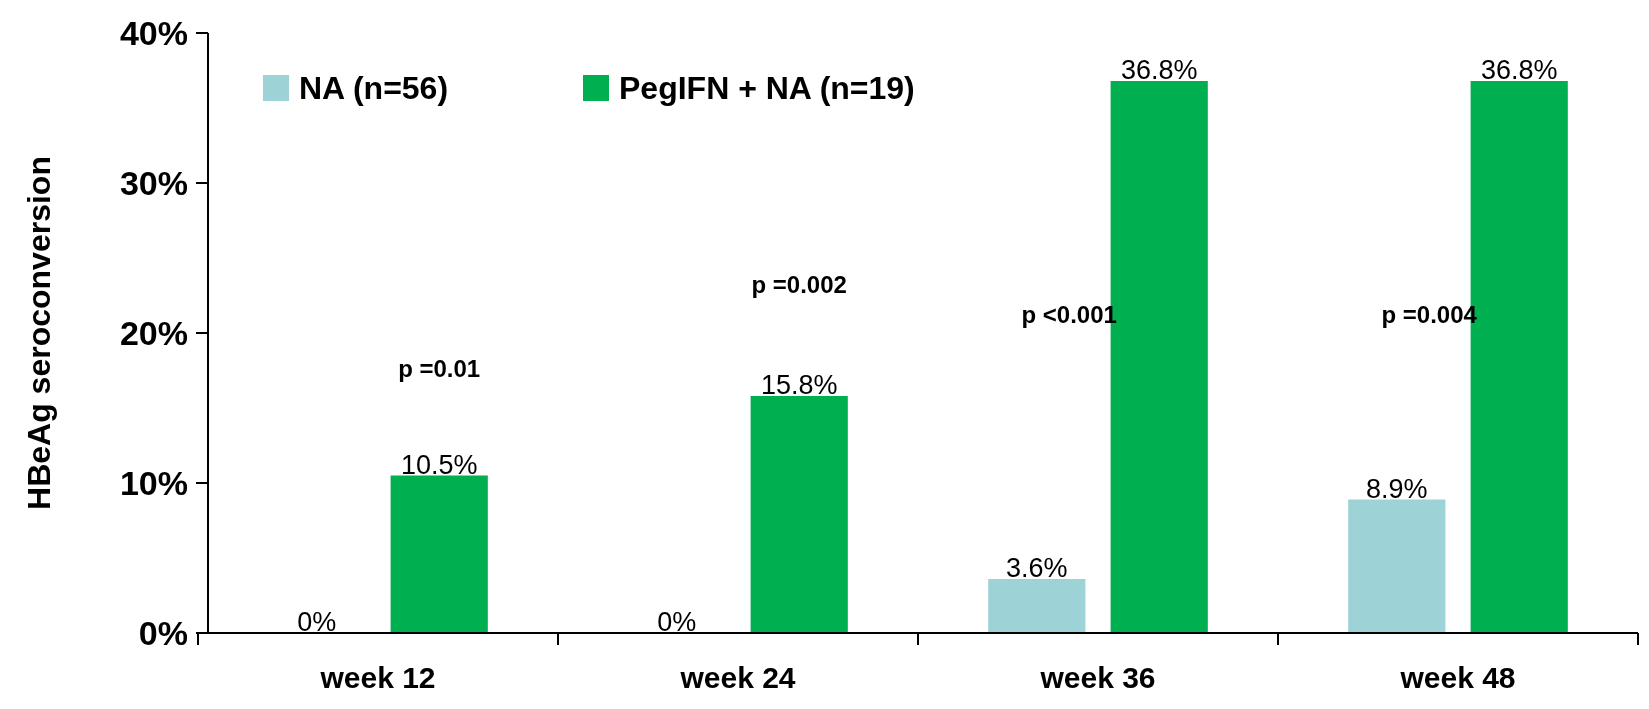  What do you see at coordinates (39, 333) in the screenshot?
I see `y-axis-title: HBeAg seroconversion` at bounding box center [39, 333].